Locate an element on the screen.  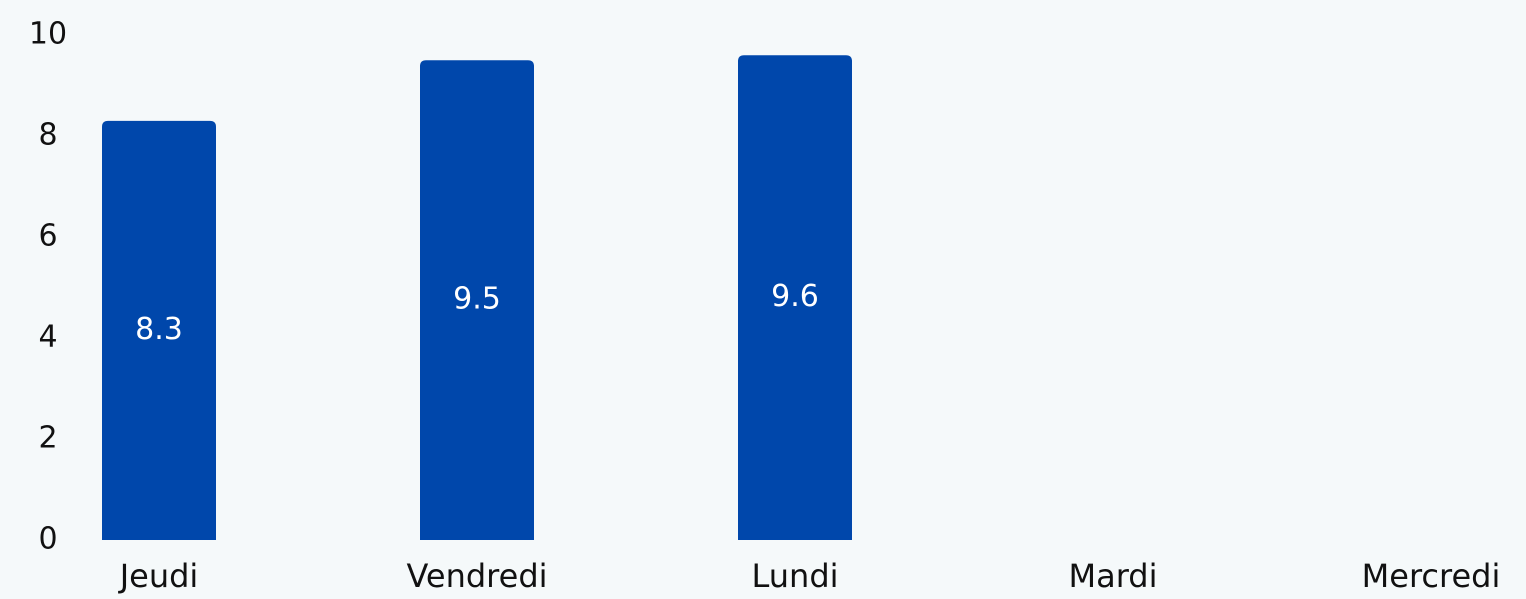
x-tick-label: Mardi is located at coordinates (1112, 576).